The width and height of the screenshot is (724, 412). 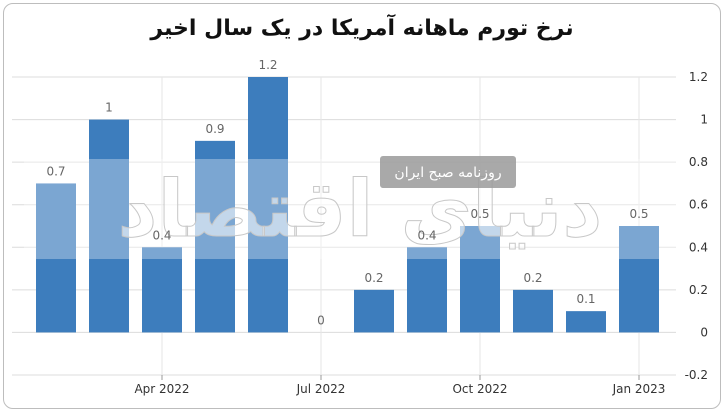 What do you see at coordinates (214, 129) in the screenshot?
I see `bar-data-label: 0.9` at bounding box center [214, 129].